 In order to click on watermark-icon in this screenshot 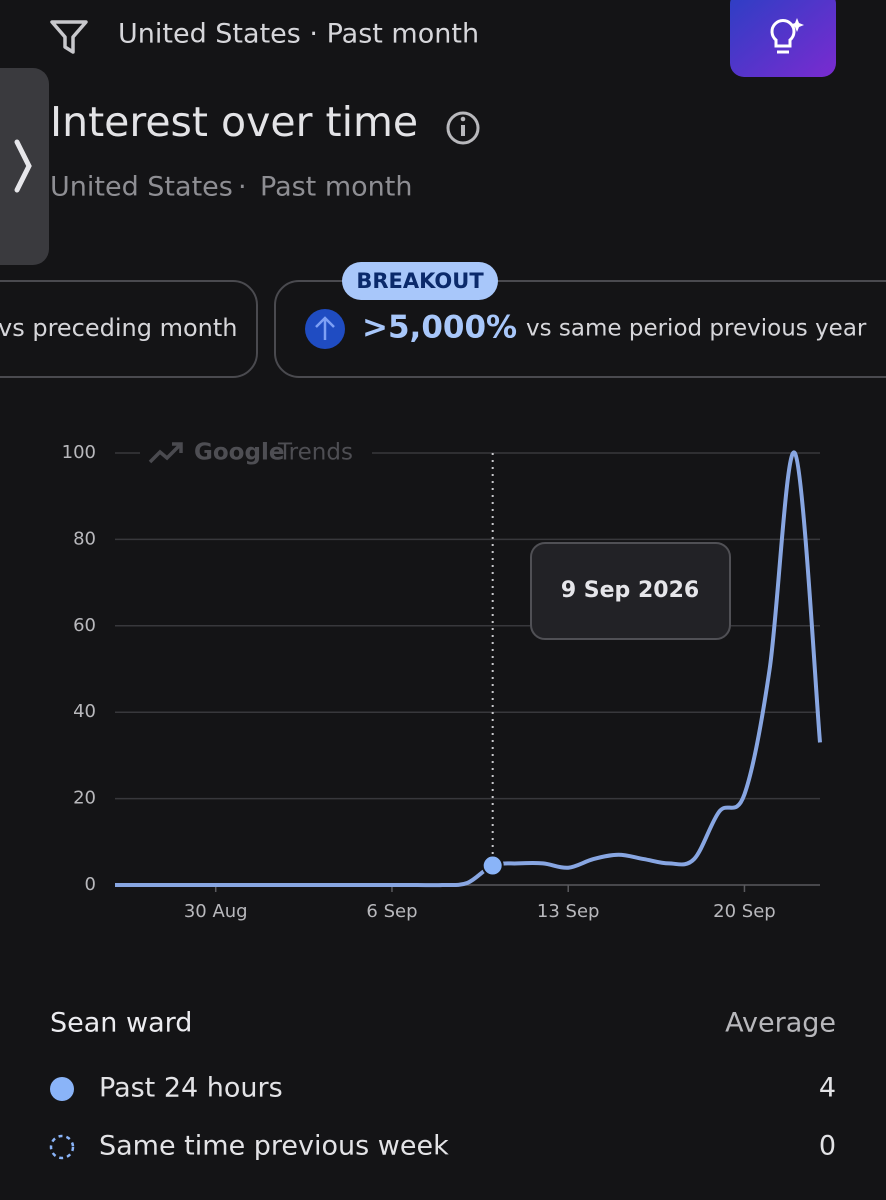, I will do `click(165, 453)`.